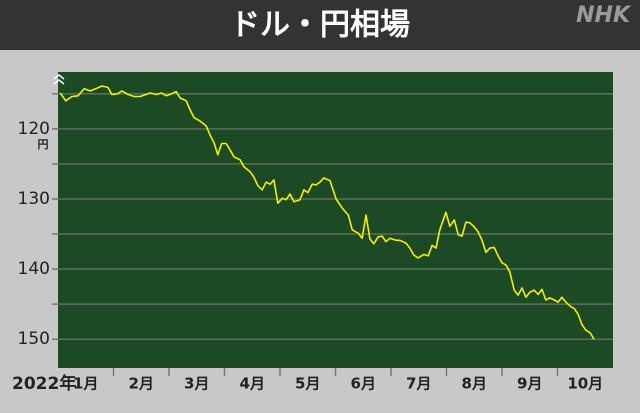 The image size is (640, 413). I want to click on x-tick-label: 4月, so click(252, 384).